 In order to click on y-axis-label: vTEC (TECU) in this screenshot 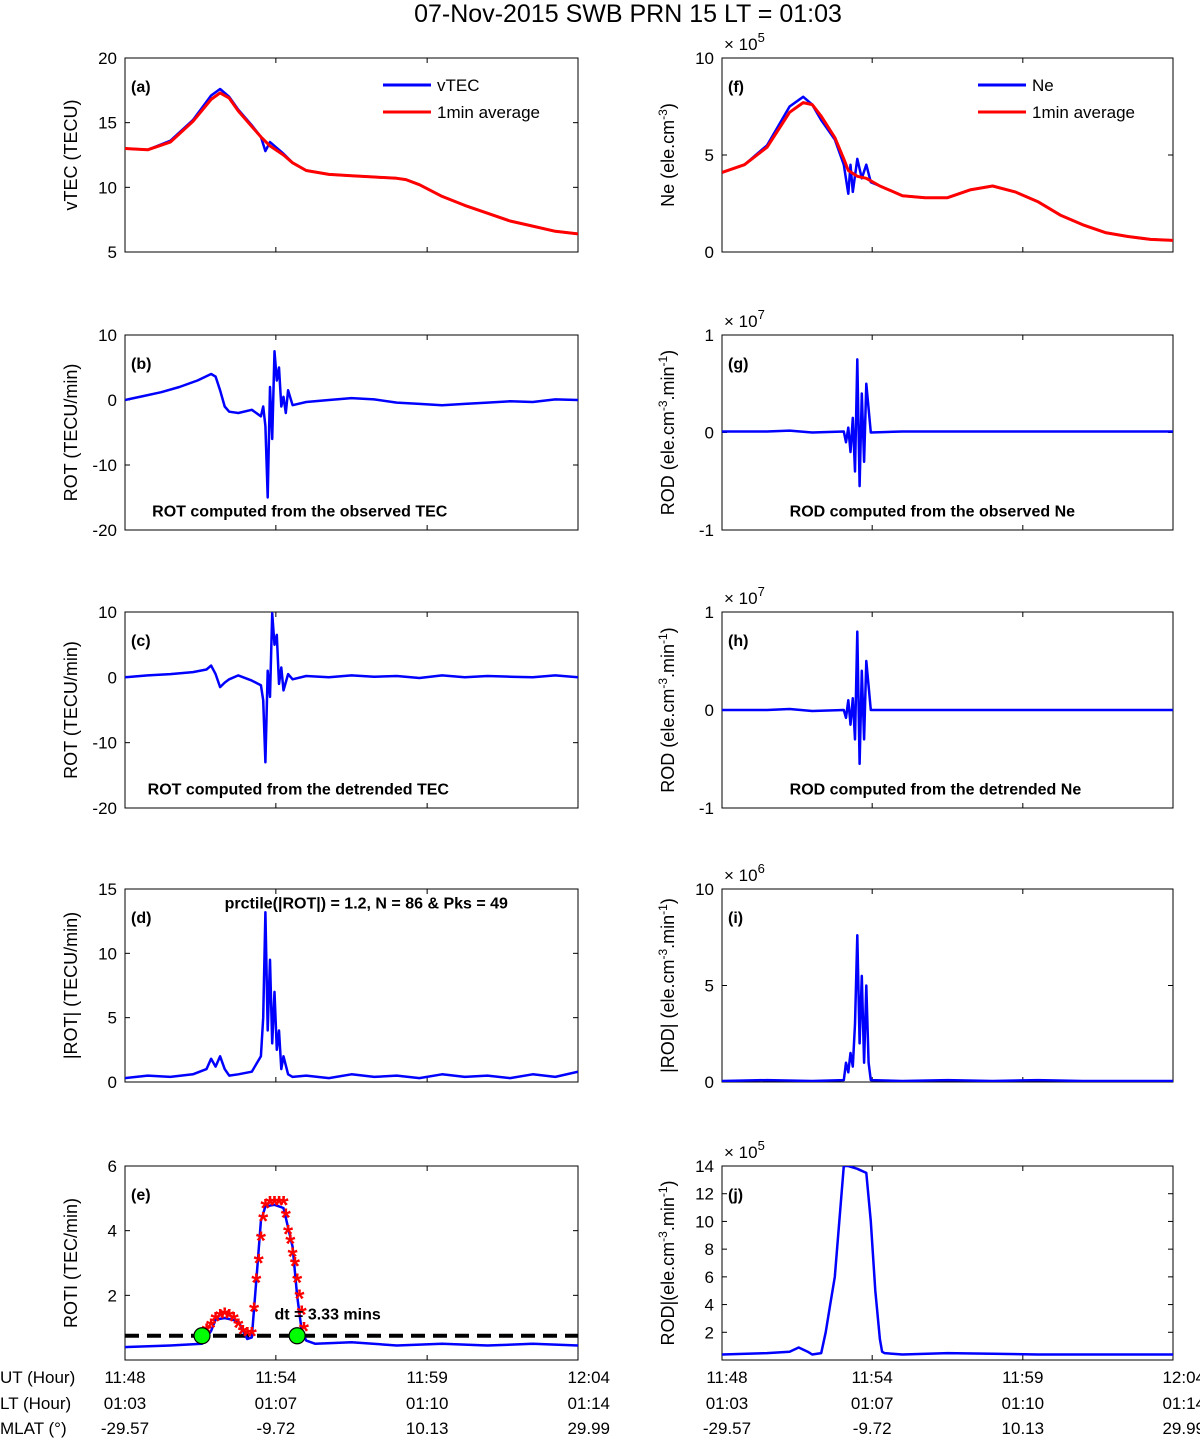, I will do `click(71, 155)`.